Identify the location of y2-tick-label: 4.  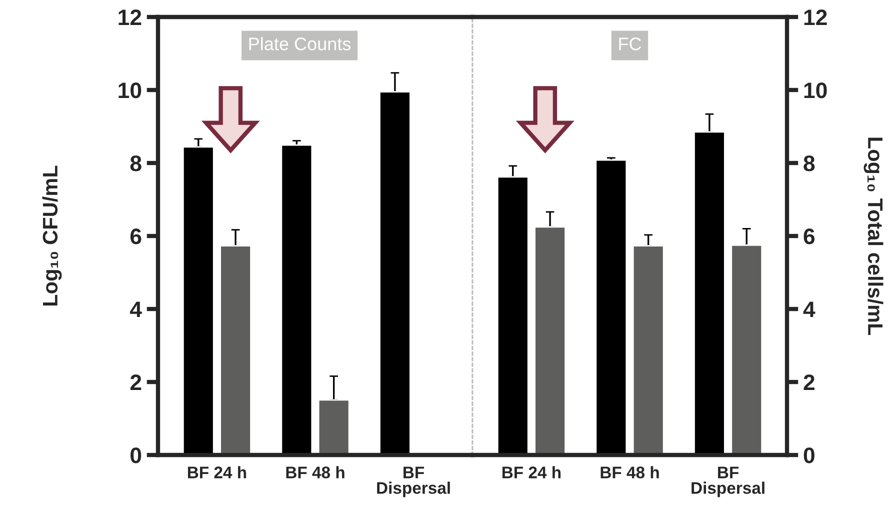
(809, 310).